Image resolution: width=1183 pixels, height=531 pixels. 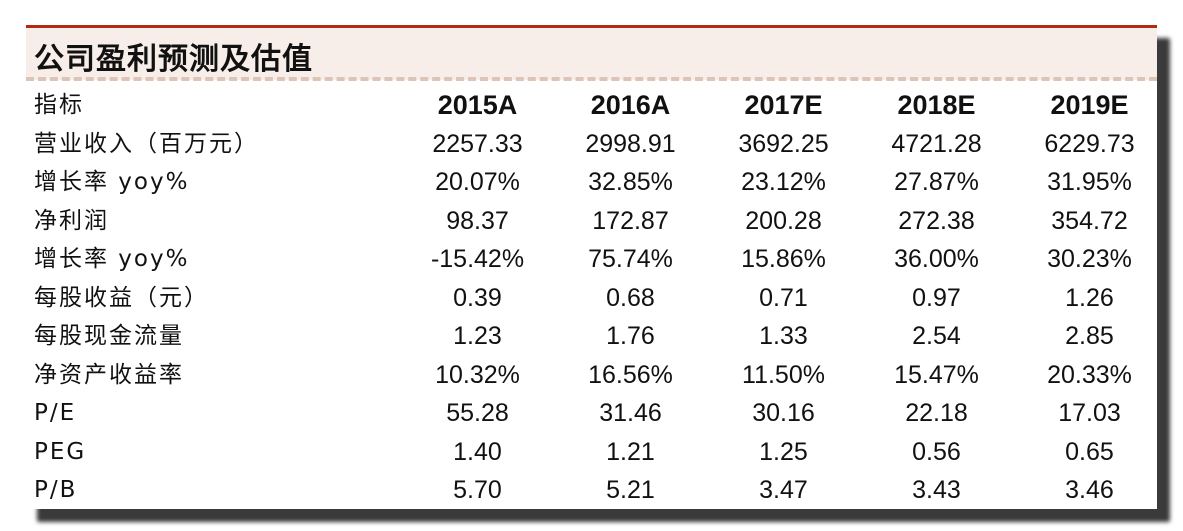 I want to click on row-label: P/E, so click(x=55, y=413).